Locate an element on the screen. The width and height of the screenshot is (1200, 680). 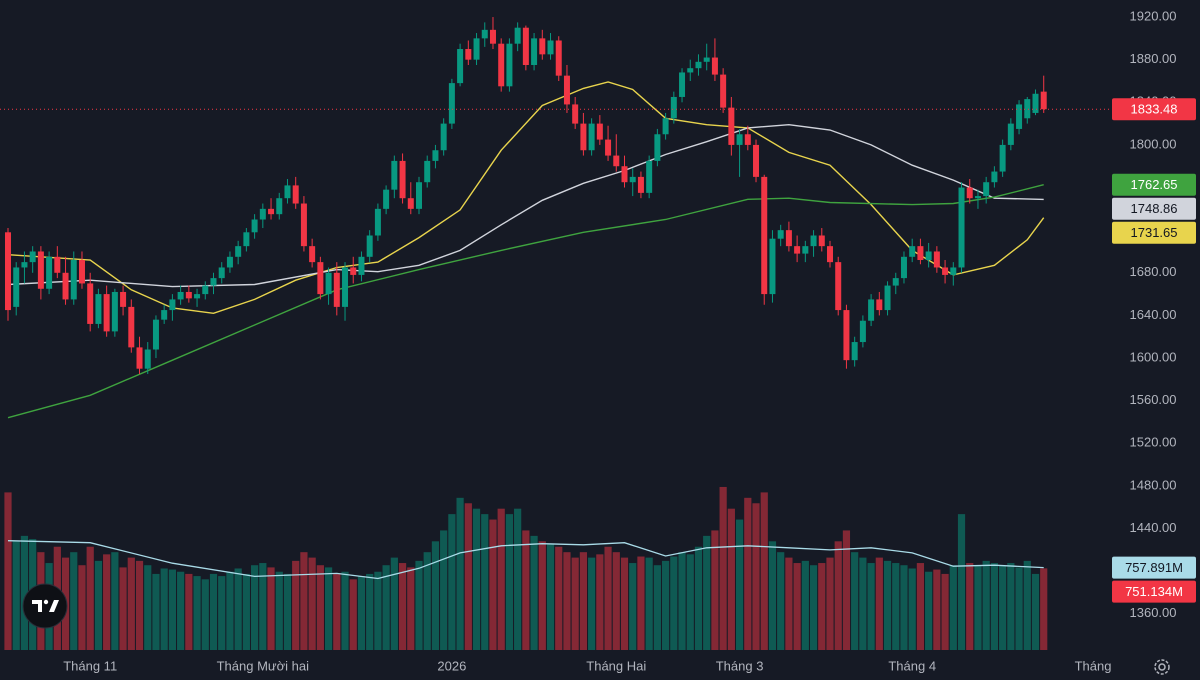
price-label: 1833.48 is located at coordinates (1154, 109).